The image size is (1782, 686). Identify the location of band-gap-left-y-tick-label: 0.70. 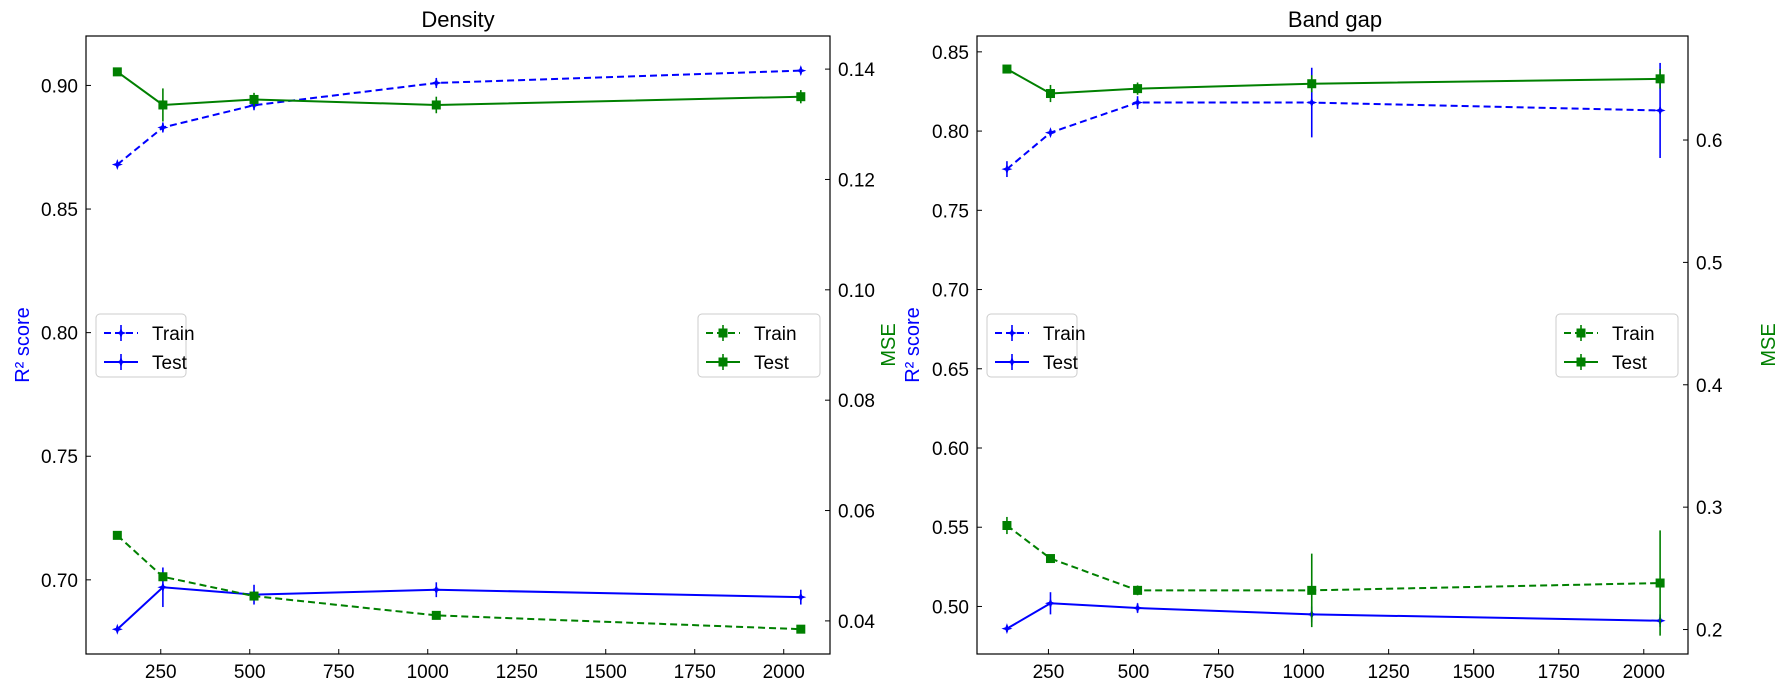
(950, 291).